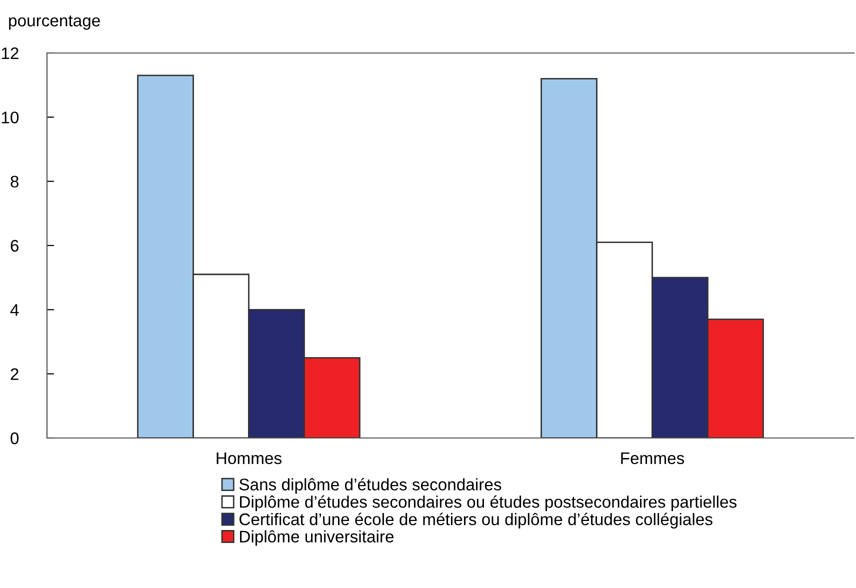 Image resolution: width=856 pixels, height=588 pixels. I want to click on x-tick-label: Hommes, so click(249, 458).